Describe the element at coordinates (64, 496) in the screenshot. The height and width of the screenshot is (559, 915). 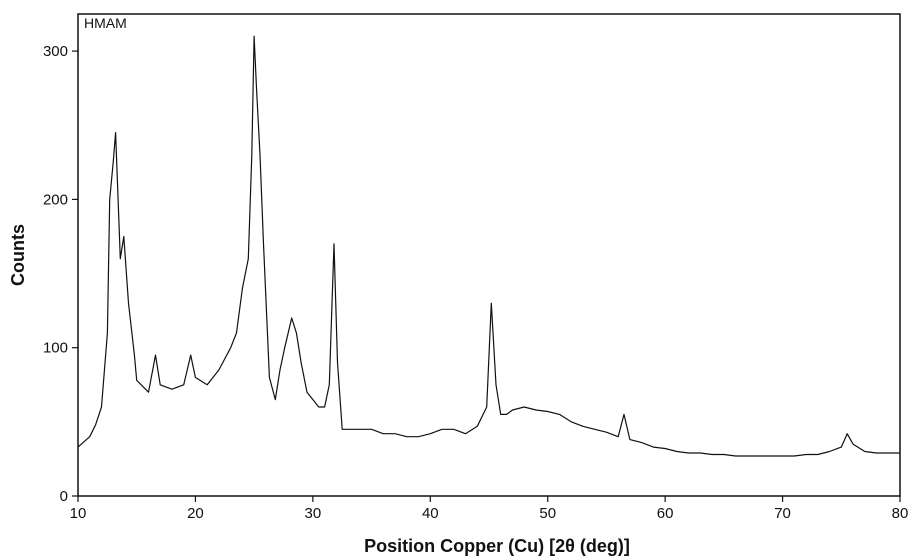
I see `y-tick-label: 0` at that location.